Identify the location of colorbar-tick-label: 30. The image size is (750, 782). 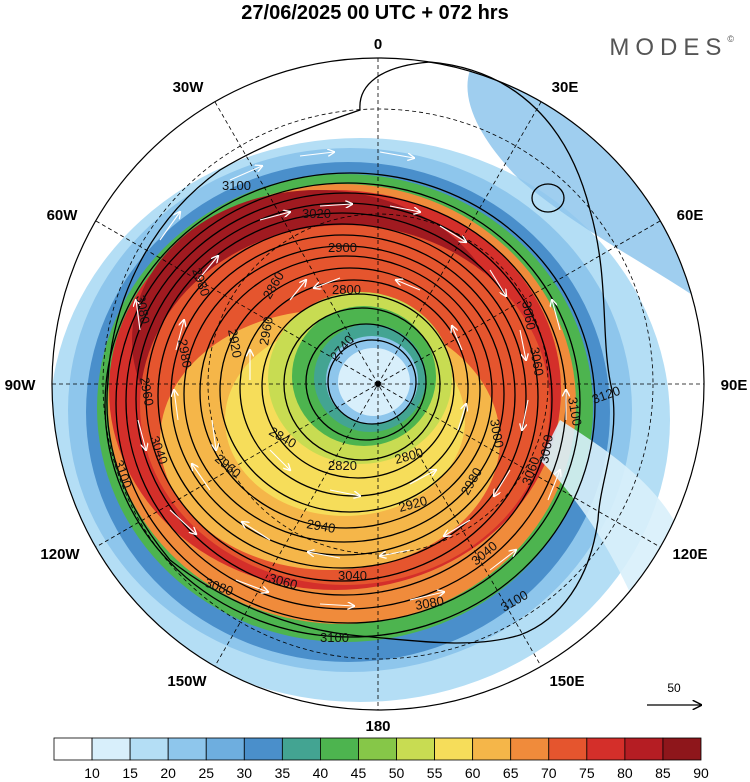
(245, 773).